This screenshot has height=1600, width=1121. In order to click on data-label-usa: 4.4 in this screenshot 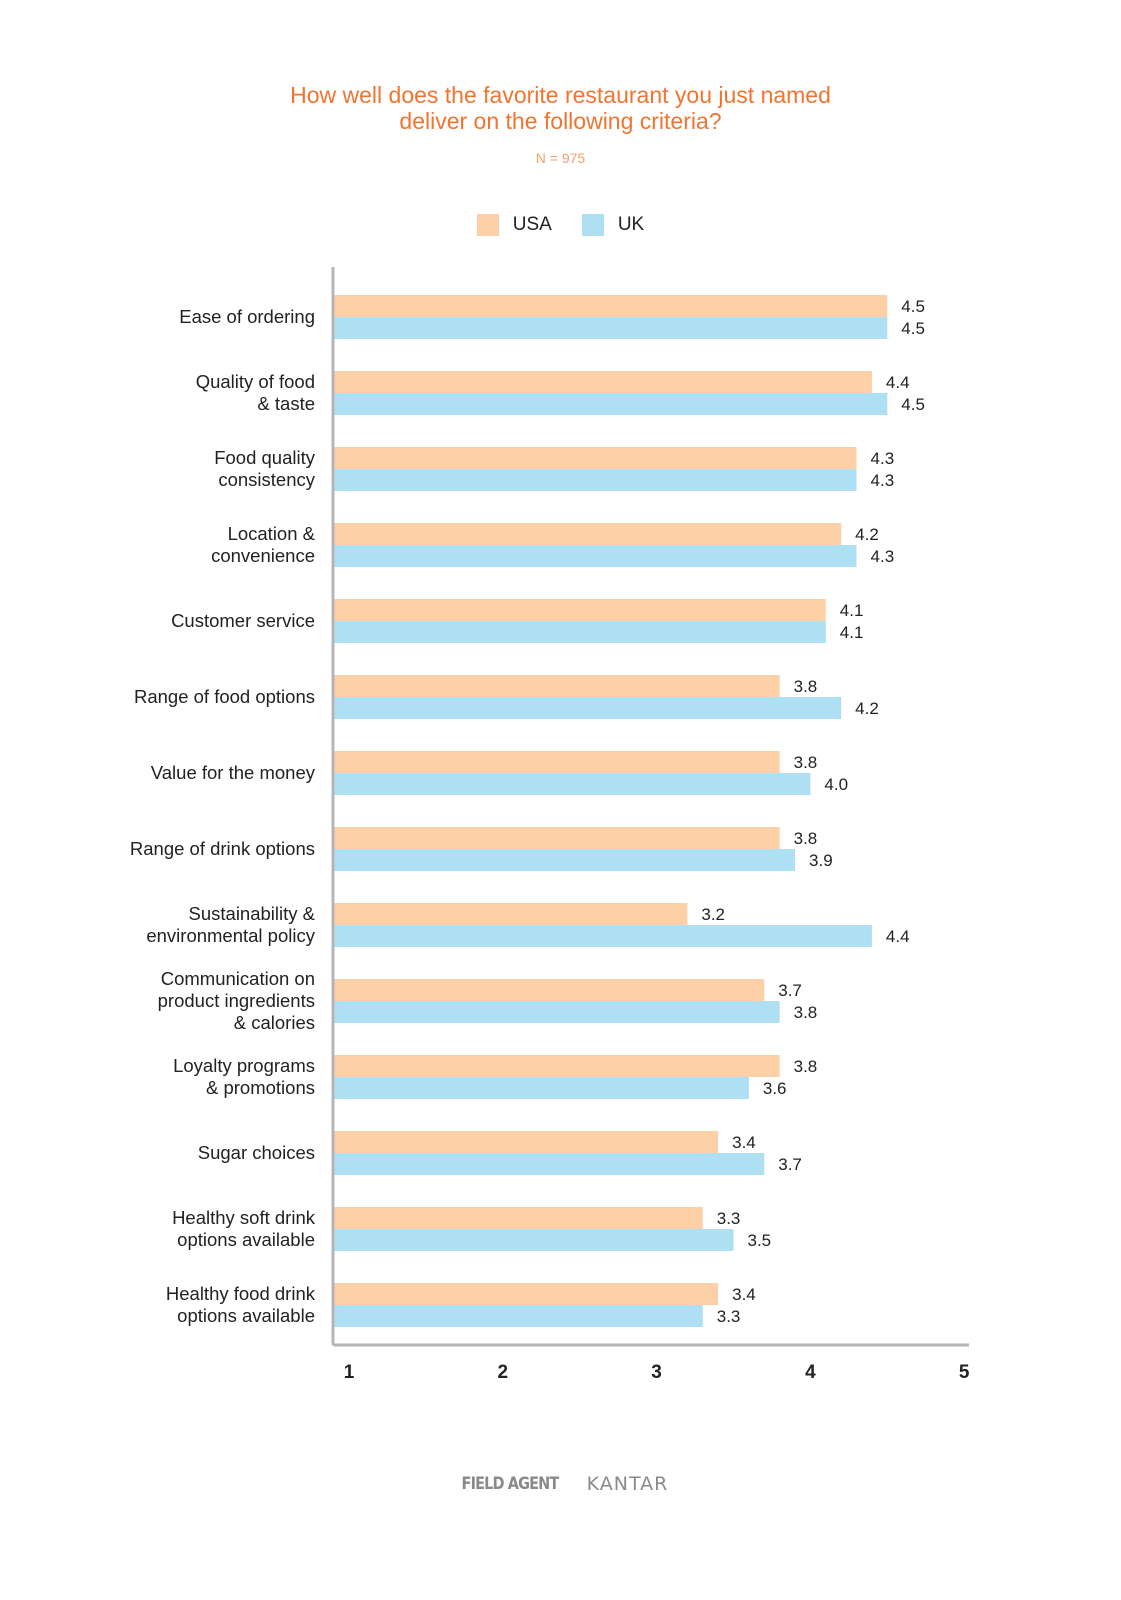, I will do `click(898, 382)`.